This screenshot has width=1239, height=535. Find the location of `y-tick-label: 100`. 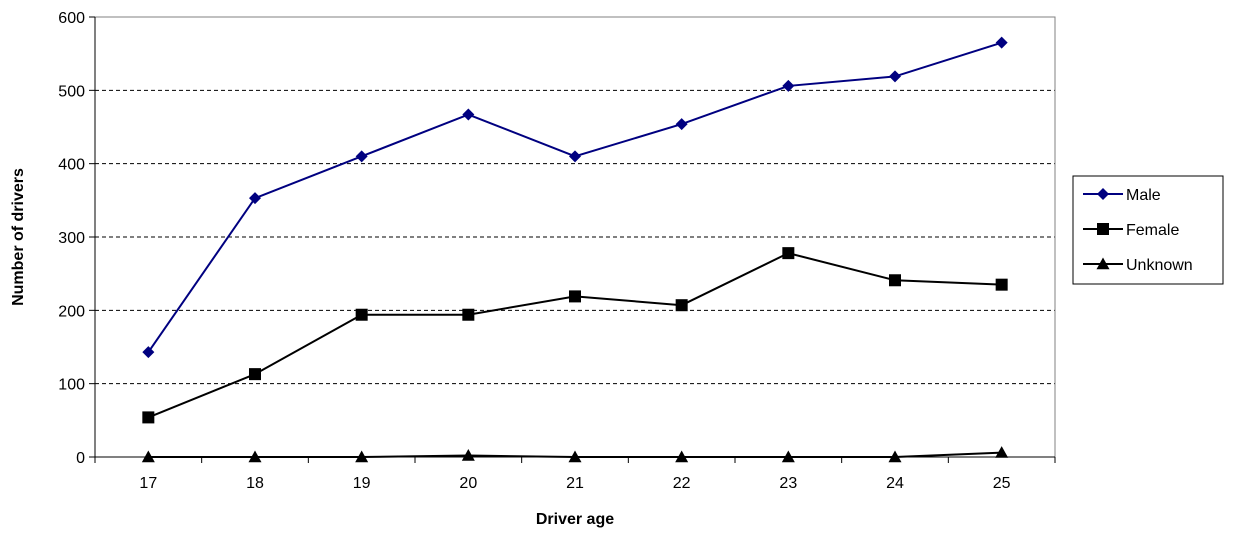

y-tick-label: 100 is located at coordinates (71, 385).